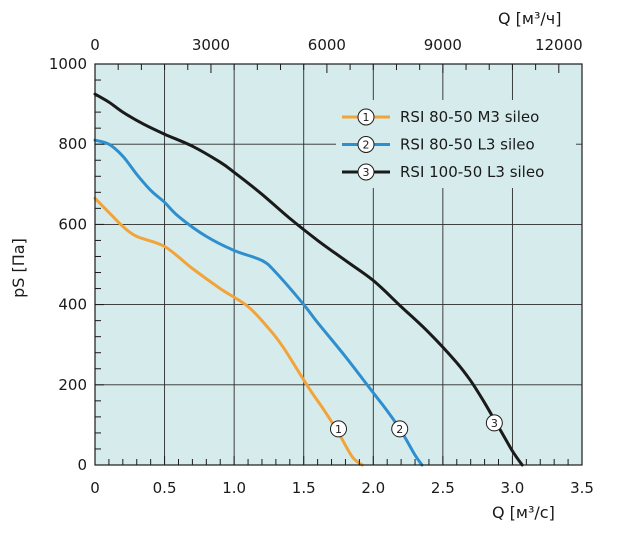  Describe the element at coordinates (472, 172) in the screenshot. I see `legend-entry-3: RSI 100-50 L3 sileo` at that location.